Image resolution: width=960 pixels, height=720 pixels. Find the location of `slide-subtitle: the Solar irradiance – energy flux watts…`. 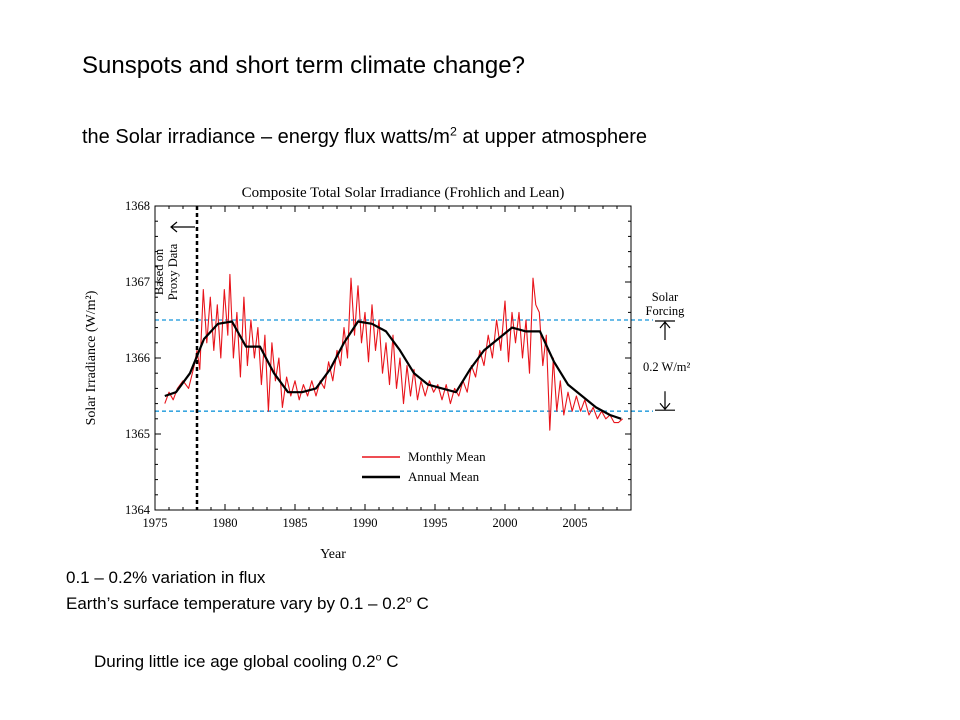

slide-subtitle: the Solar irradiance – energy flux watts… is located at coordinates (364, 136).